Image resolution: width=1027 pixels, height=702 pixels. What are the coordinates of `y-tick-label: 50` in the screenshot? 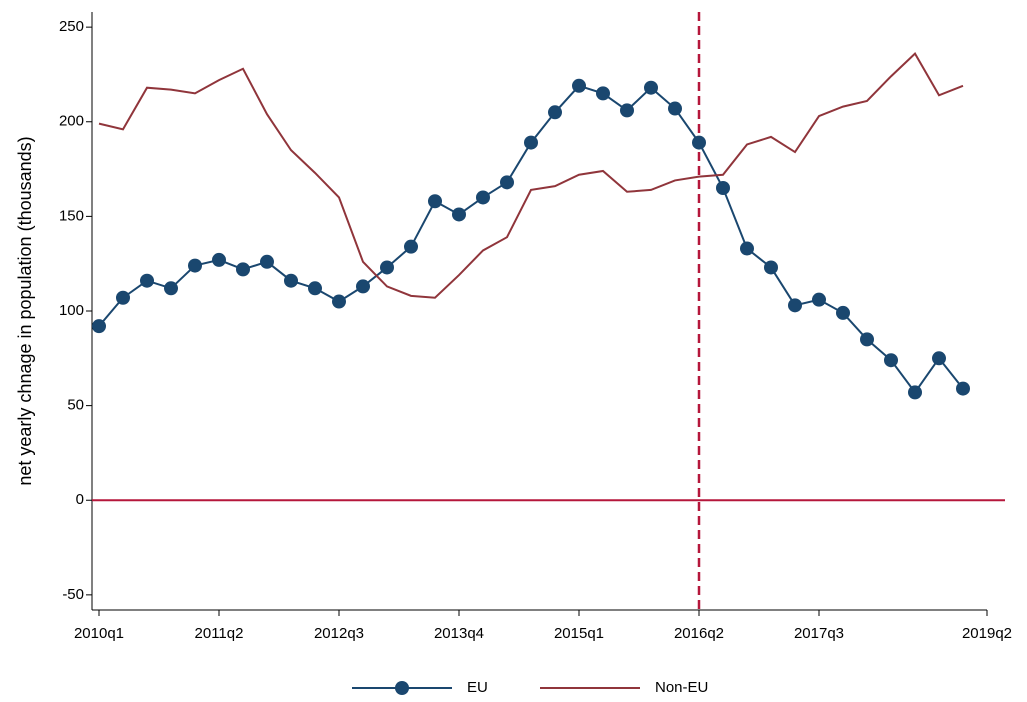 It's located at (75, 405).